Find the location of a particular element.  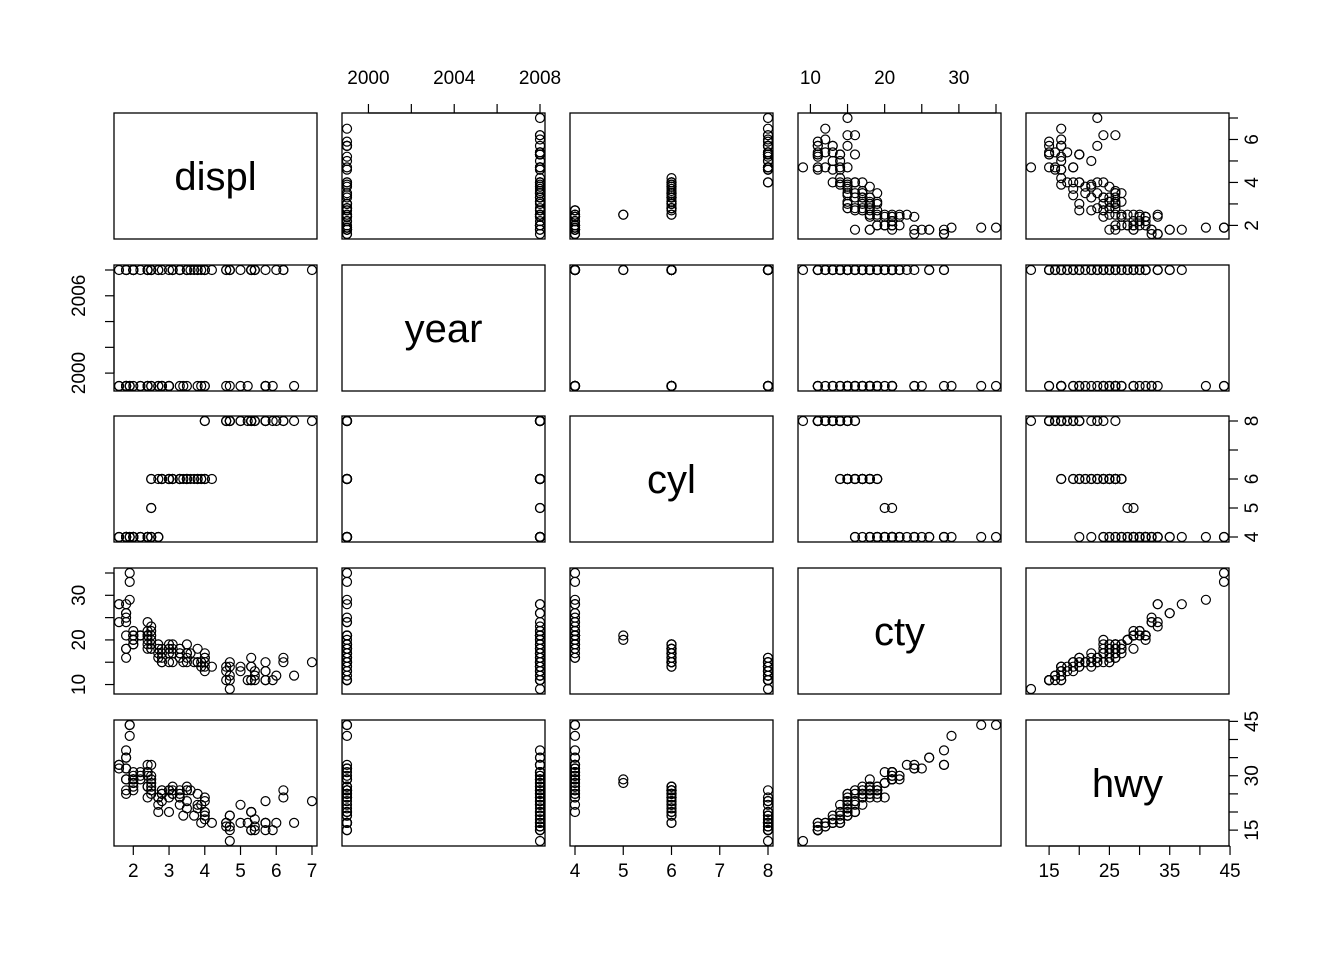

panel-cyl-vs-cty is located at coordinates (899, 479).